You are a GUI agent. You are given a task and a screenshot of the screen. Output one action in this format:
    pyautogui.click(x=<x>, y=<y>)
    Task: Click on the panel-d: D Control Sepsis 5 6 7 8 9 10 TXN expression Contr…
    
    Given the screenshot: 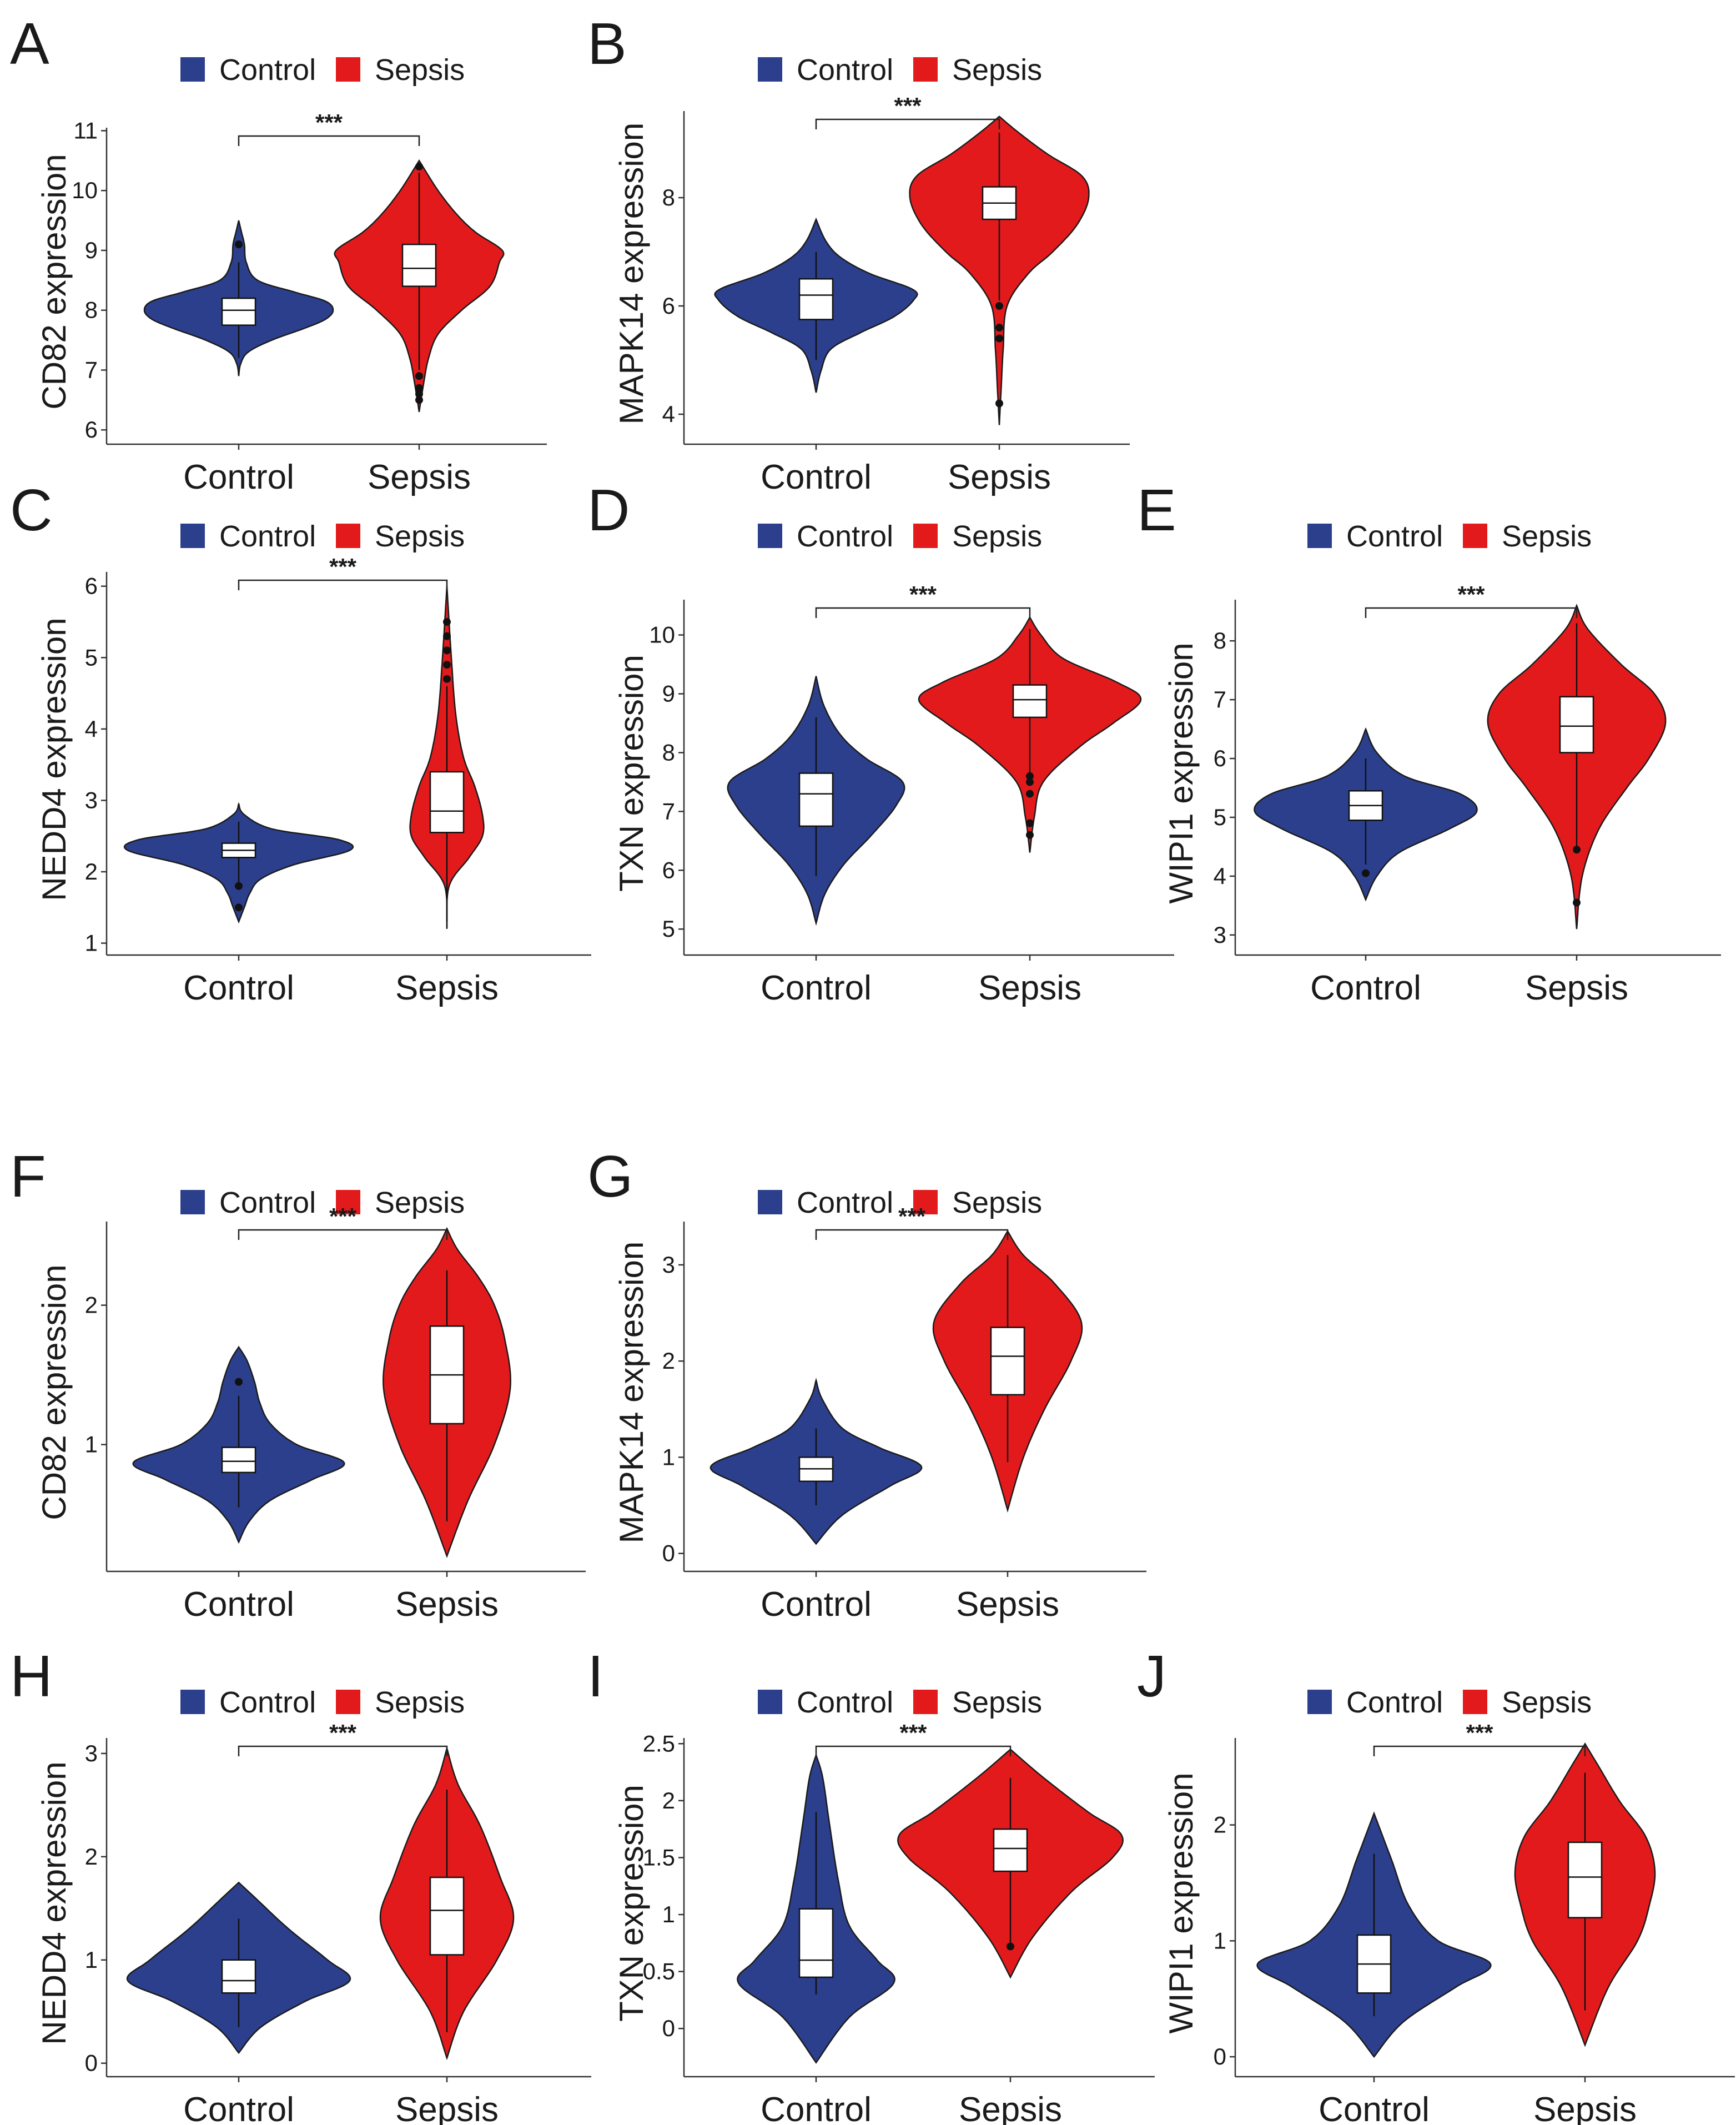 What is the action you would take?
    pyautogui.click(x=880, y=743)
    